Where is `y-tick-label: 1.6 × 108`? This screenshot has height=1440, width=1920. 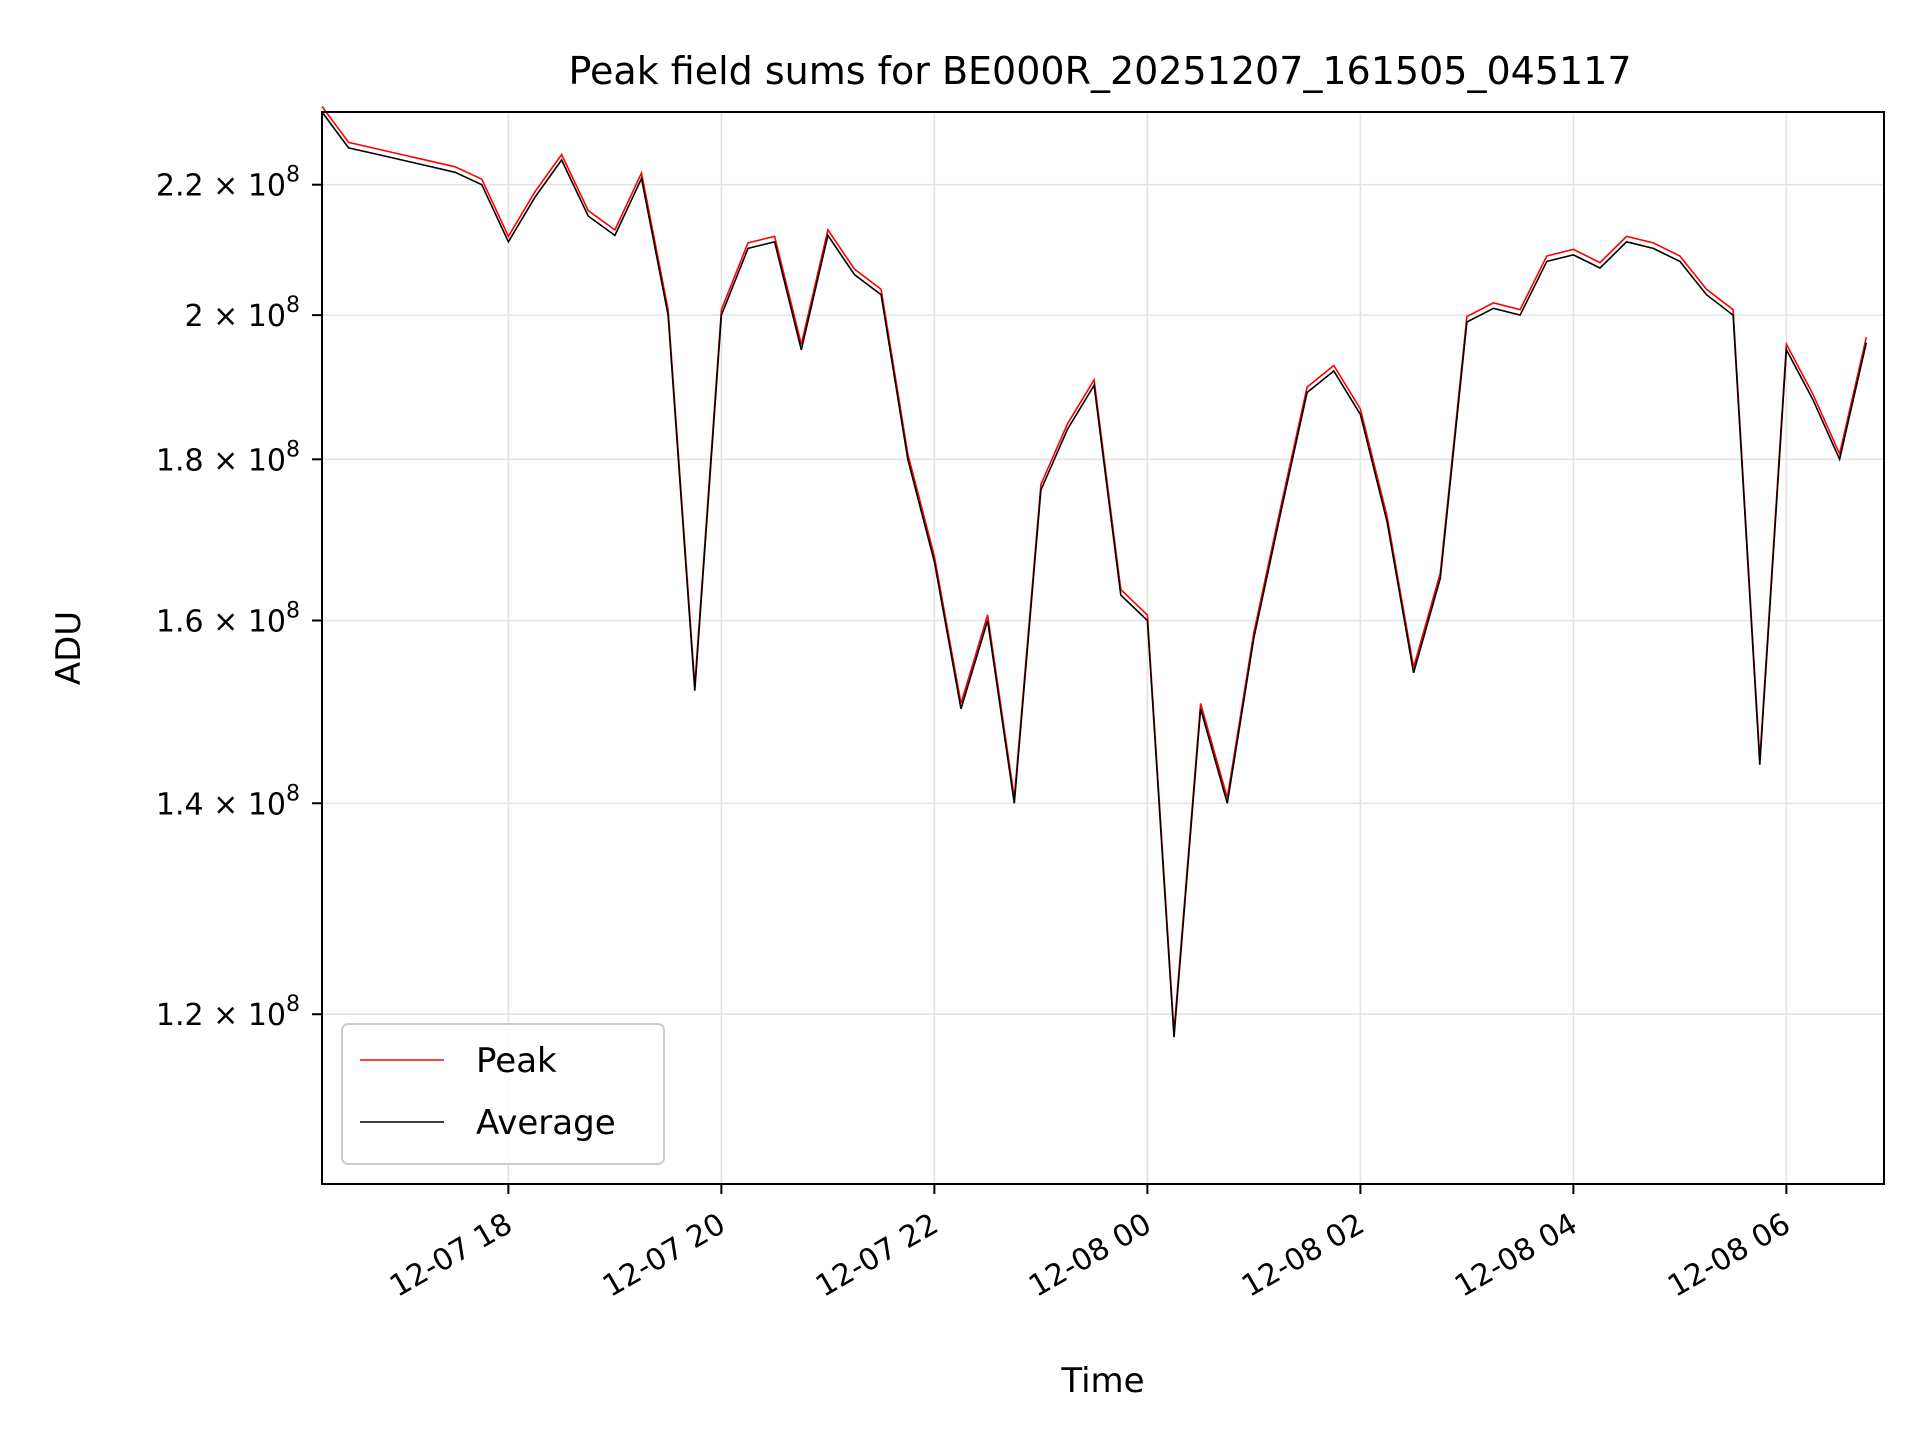 y-tick-label: 1.6 × 108 is located at coordinates (228, 619).